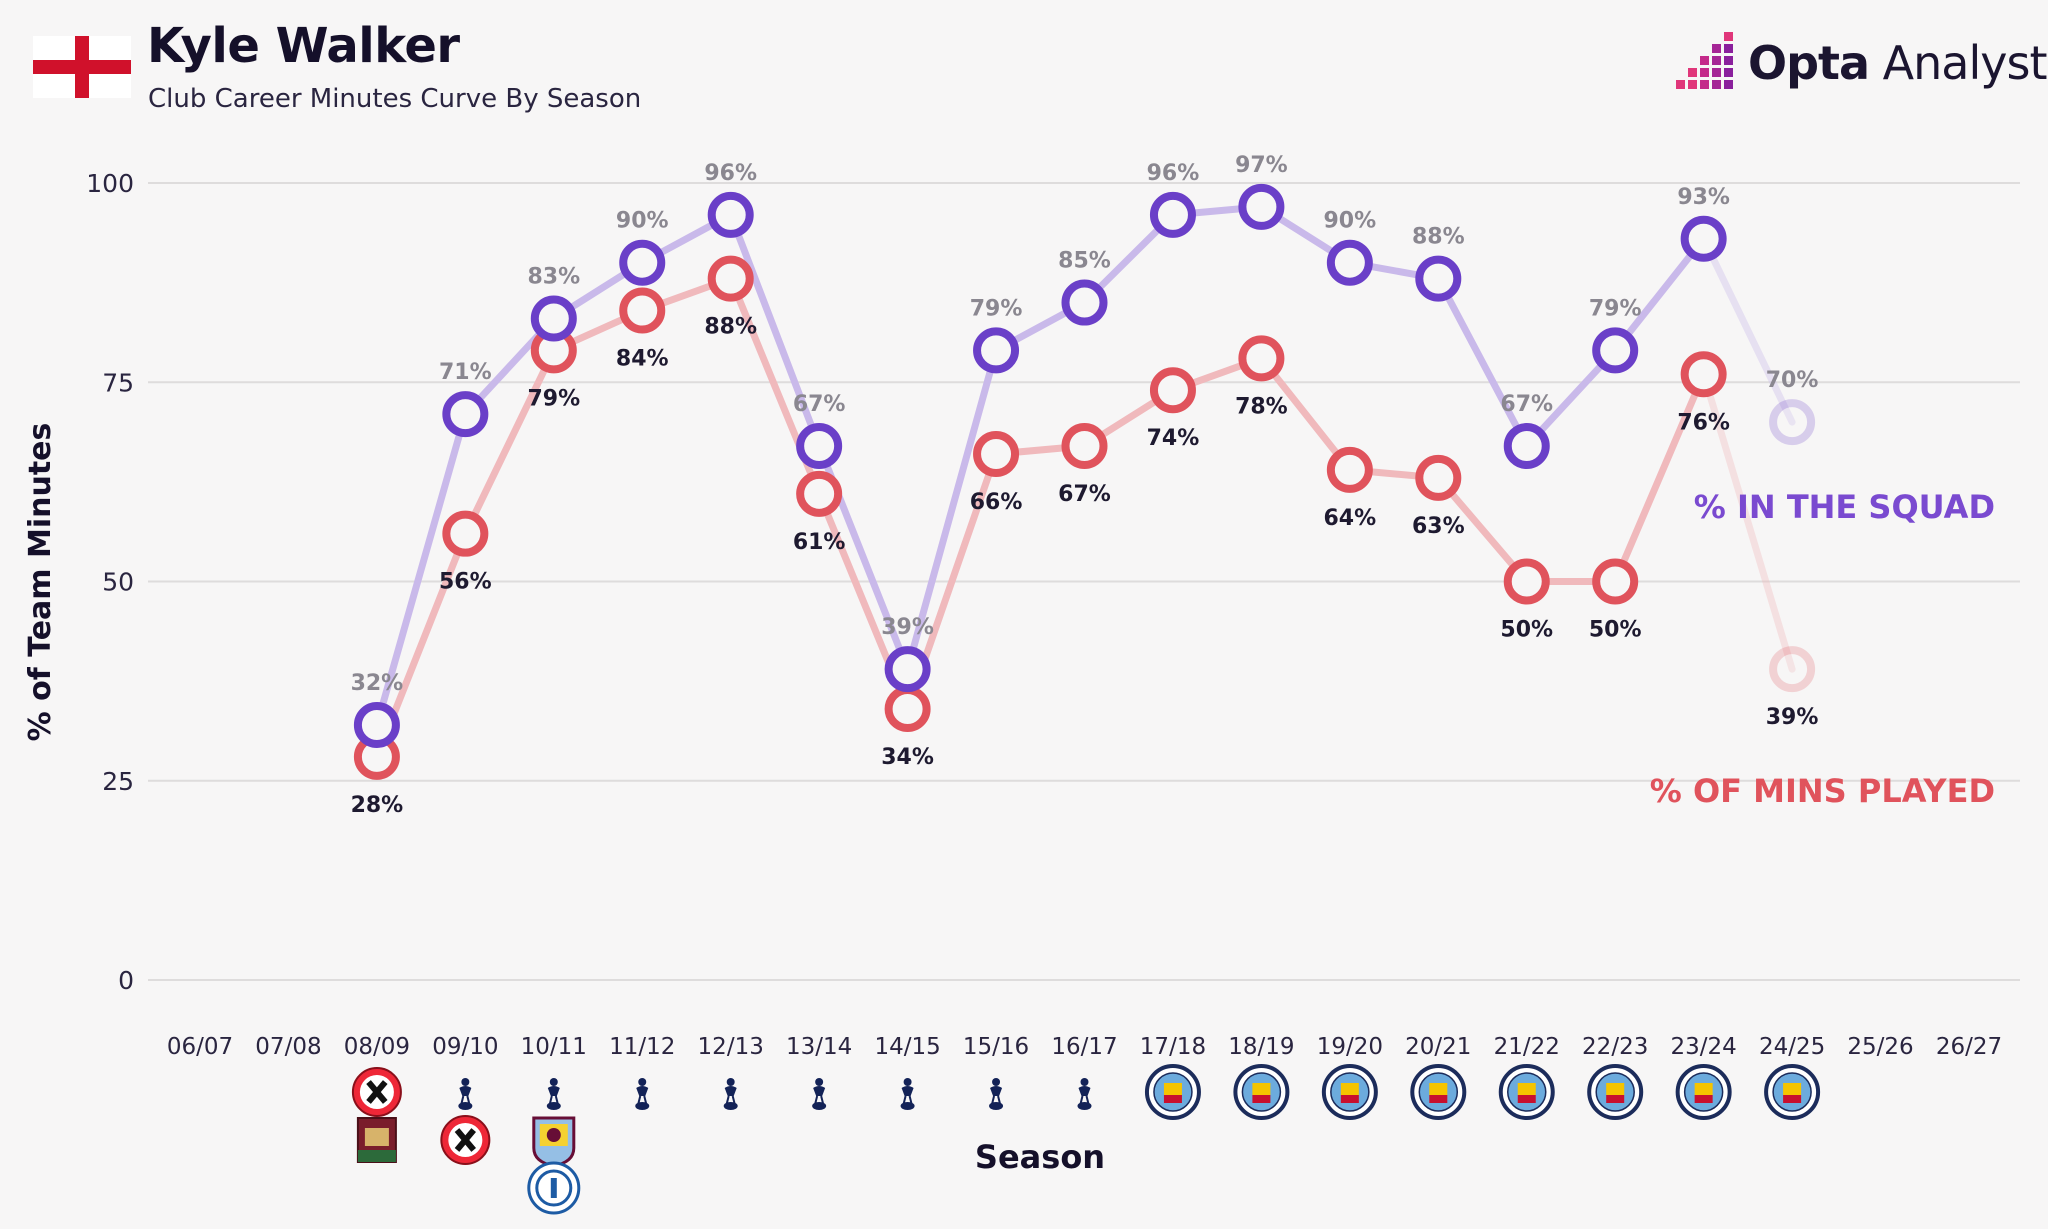 This screenshot has width=2048, height=1229. What do you see at coordinates (1438, 237) in the screenshot?
I see `in-squad-data-label: 88%` at bounding box center [1438, 237].